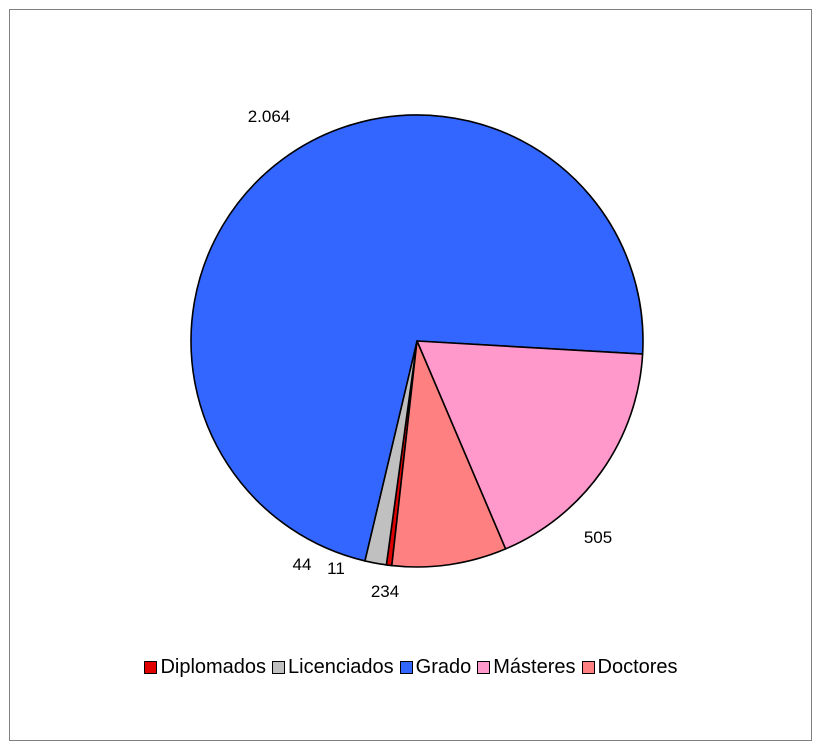 The width and height of the screenshot is (822, 752). I want to click on legend-label-diplomados: Diplomados, so click(213, 667).